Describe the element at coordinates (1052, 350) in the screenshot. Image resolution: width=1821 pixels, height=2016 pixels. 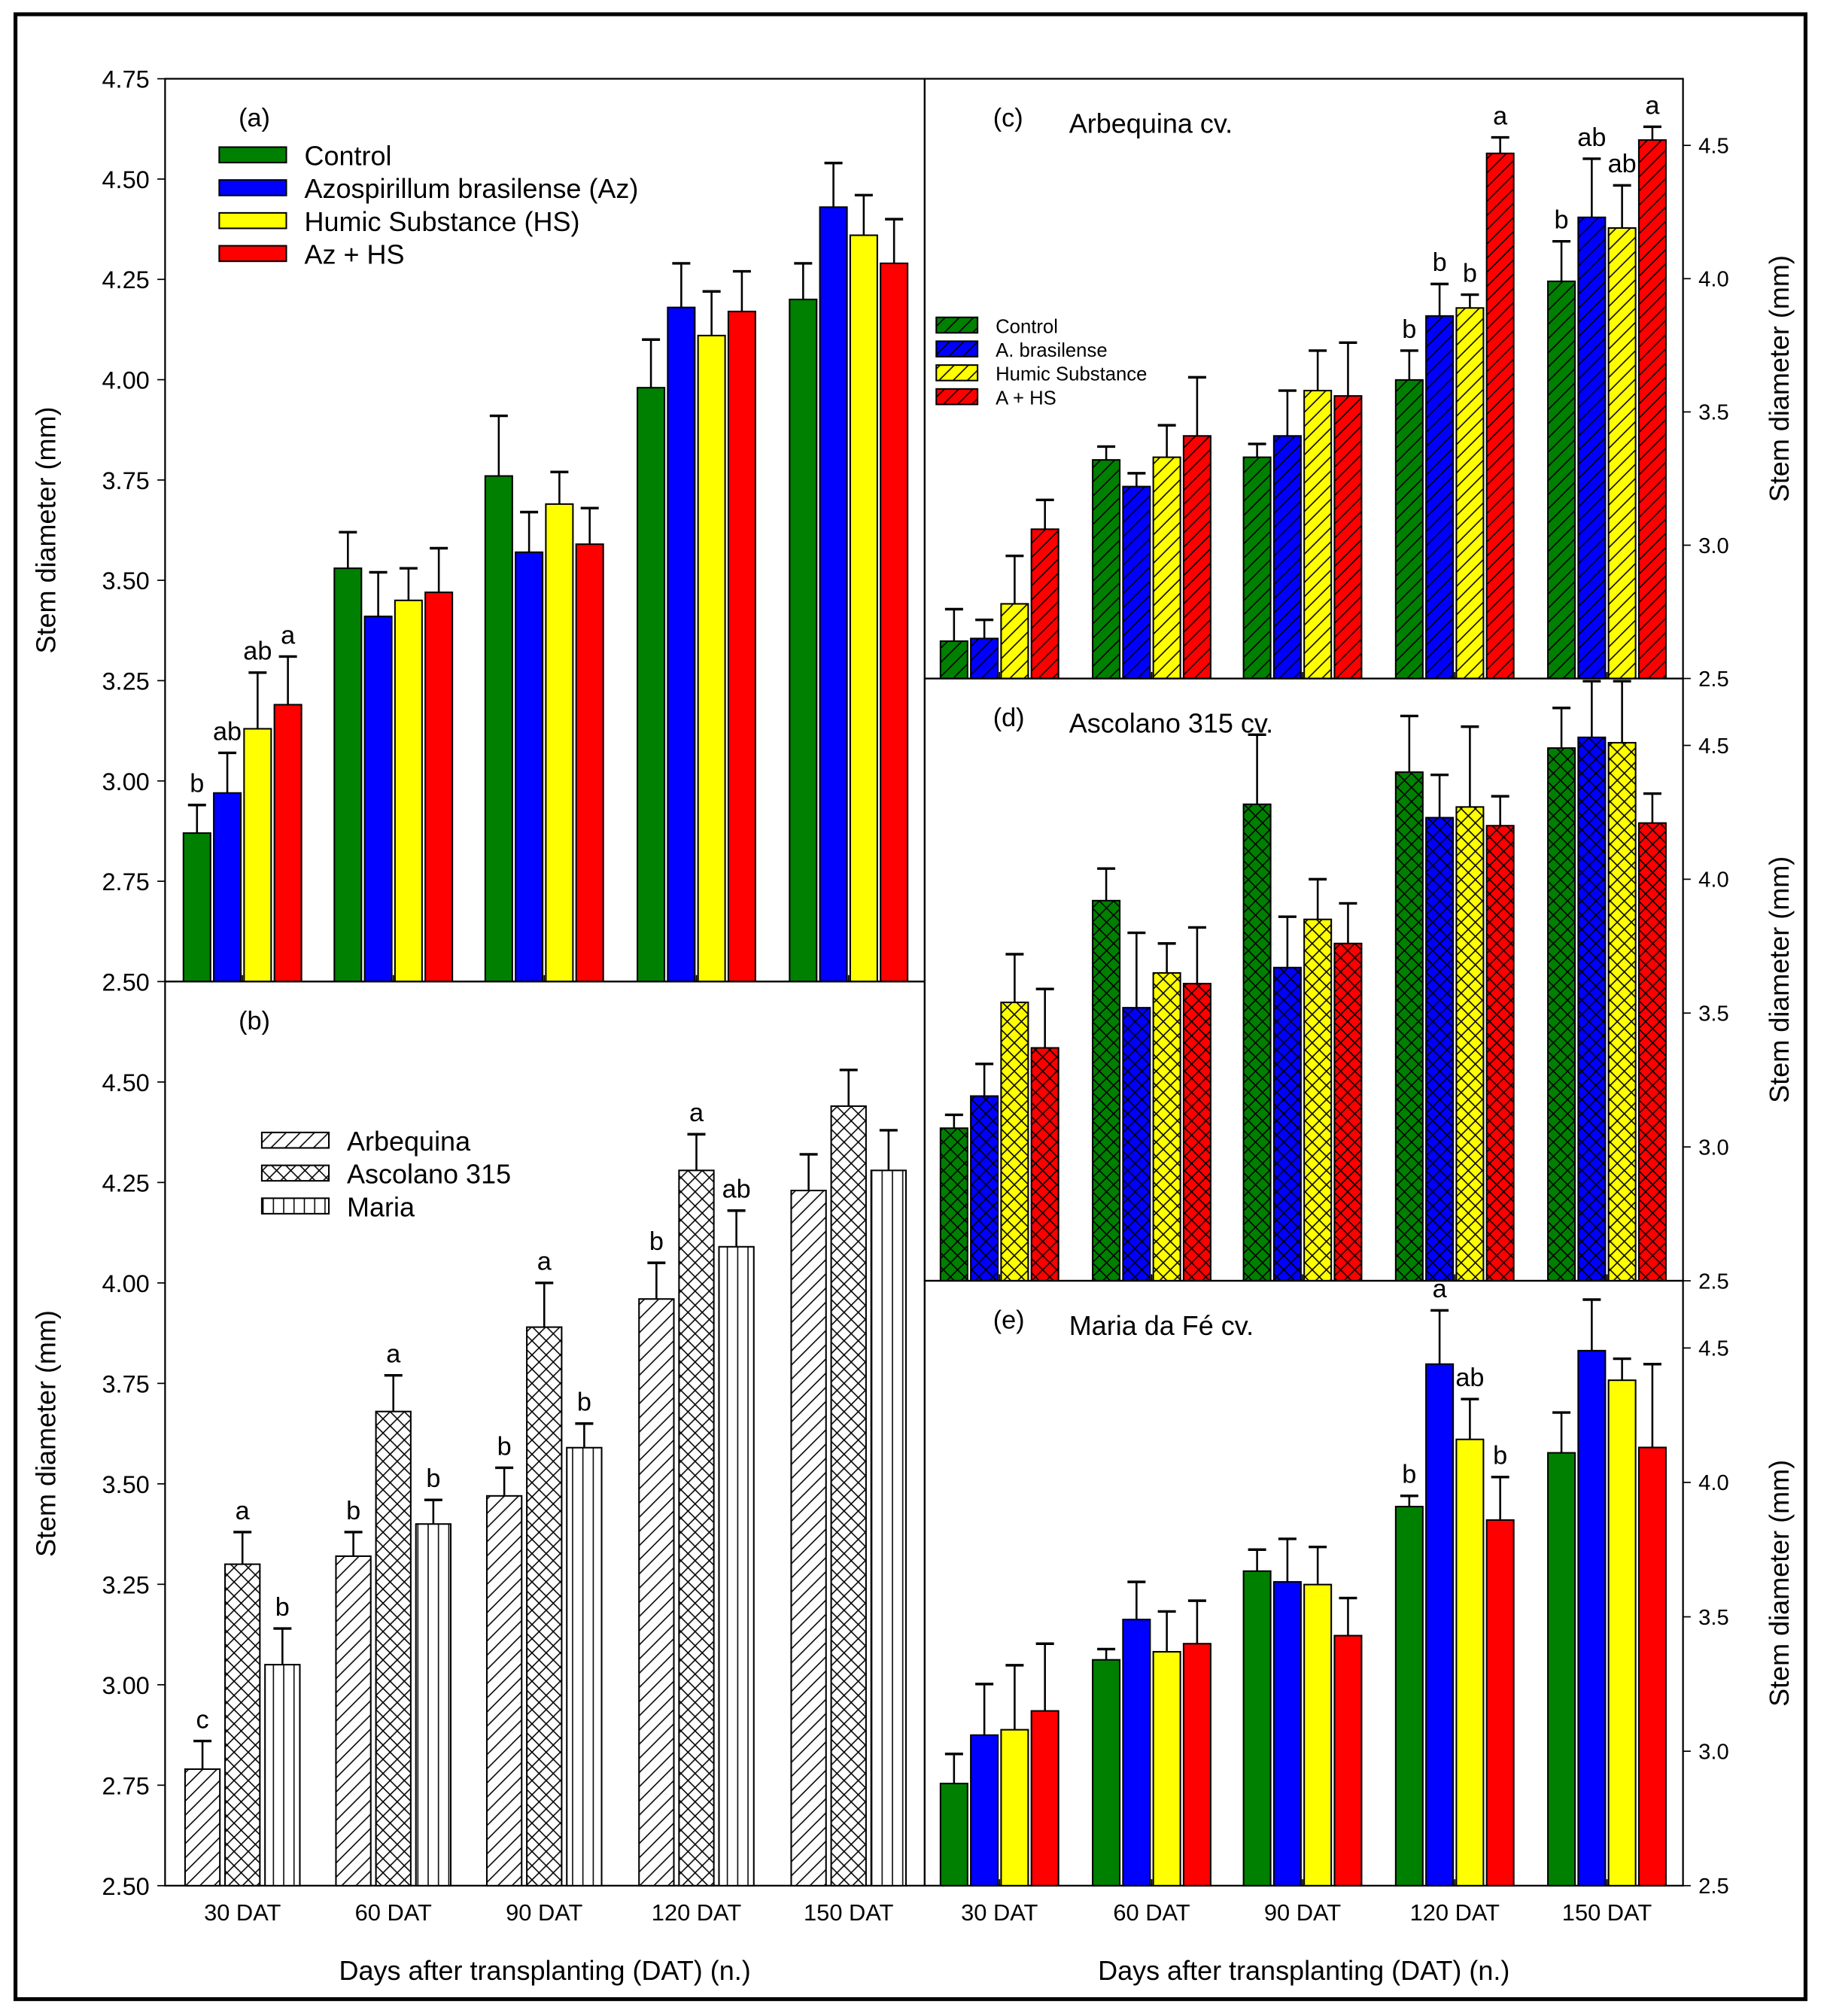
I see `legend-label: A. brasilense` at that location.